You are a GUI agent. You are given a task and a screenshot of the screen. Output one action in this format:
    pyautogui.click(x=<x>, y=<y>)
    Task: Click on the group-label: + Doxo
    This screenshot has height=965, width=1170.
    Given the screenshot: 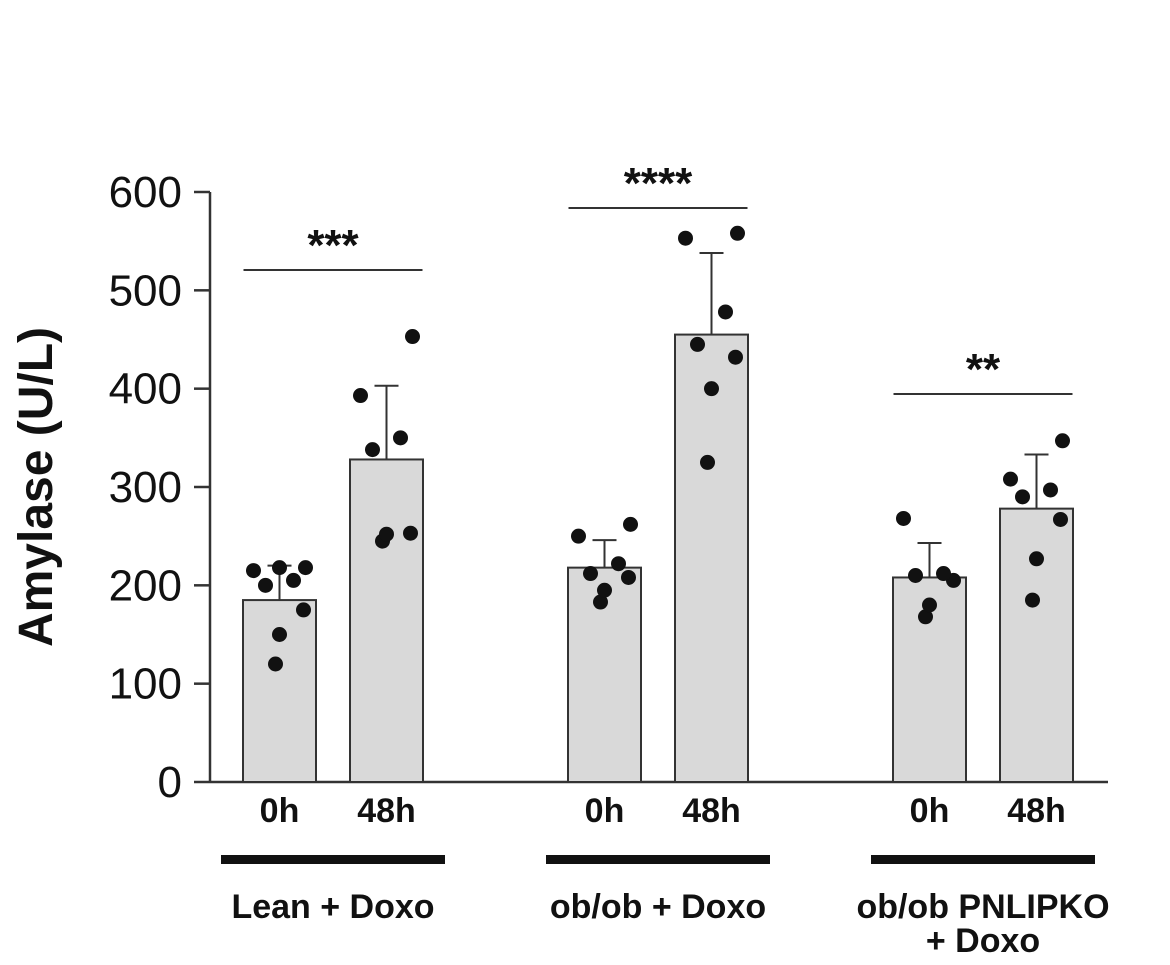 What is the action you would take?
    pyautogui.click(x=983, y=941)
    